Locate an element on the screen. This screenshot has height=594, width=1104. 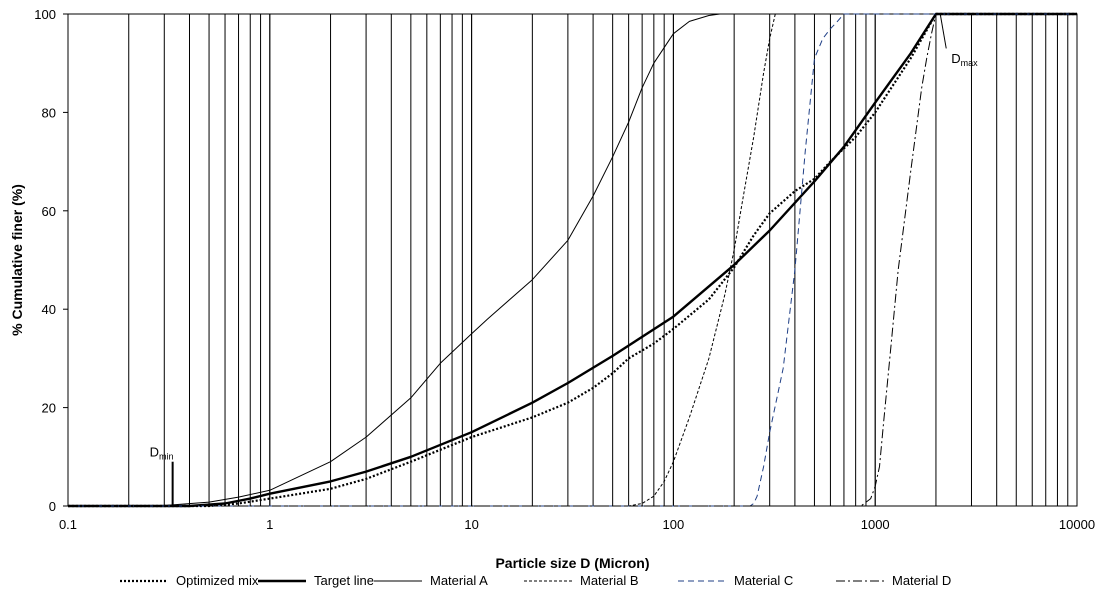
legend-label: Material C is located at coordinates (763, 580).